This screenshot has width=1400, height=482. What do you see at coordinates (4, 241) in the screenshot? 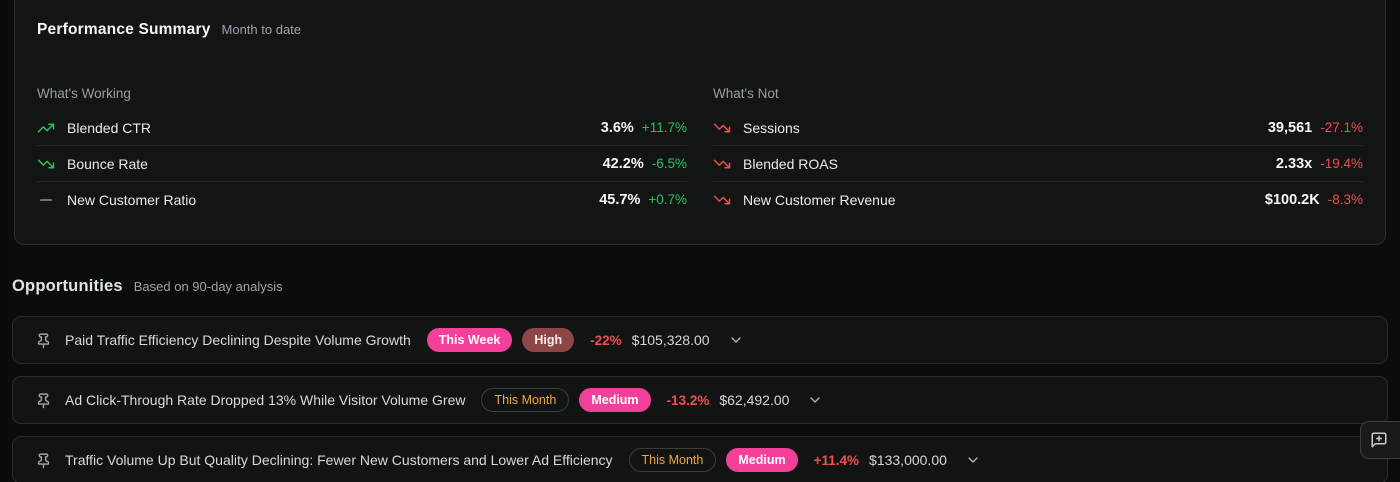
I see `page-left-edge` at bounding box center [4, 241].